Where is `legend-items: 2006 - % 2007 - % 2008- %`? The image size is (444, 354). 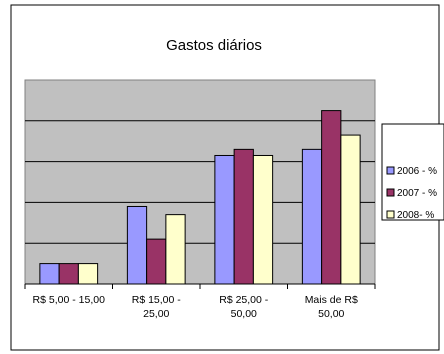 legend-items: 2006 - % 2007 - % 2008- % is located at coordinates (411, 193).